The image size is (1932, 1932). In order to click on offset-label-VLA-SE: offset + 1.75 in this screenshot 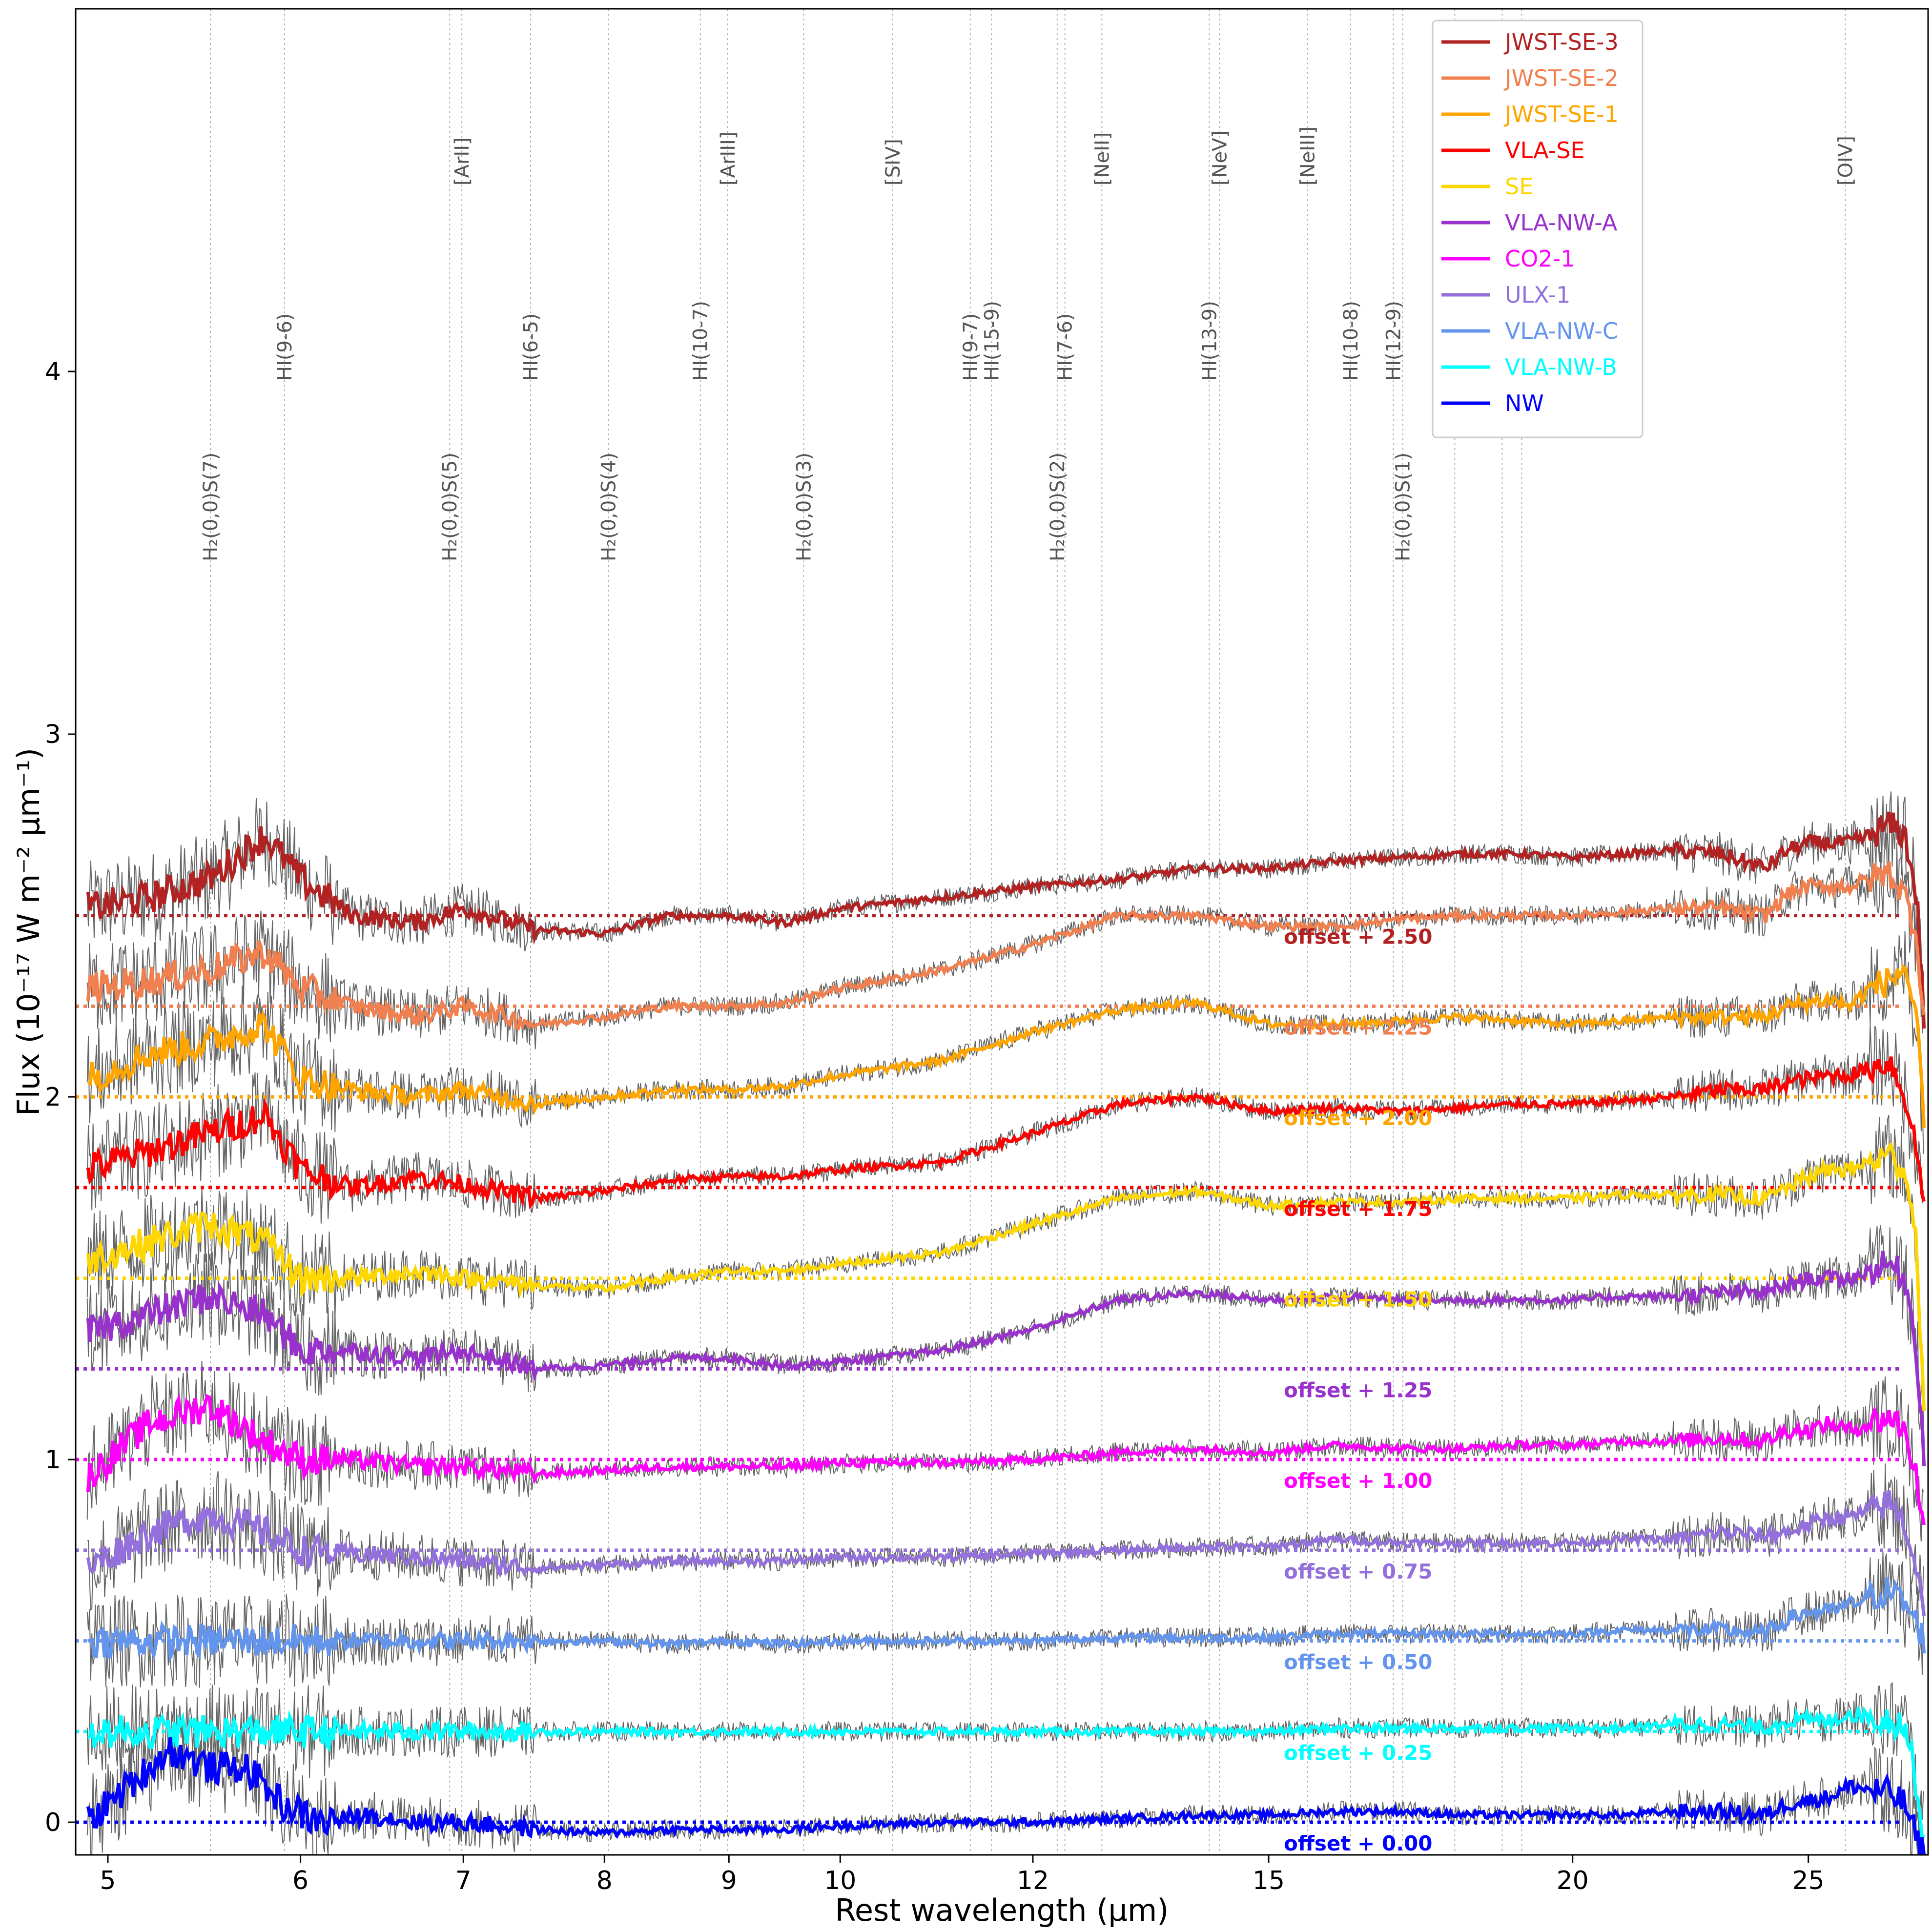, I will do `click(1358, 1209)`.